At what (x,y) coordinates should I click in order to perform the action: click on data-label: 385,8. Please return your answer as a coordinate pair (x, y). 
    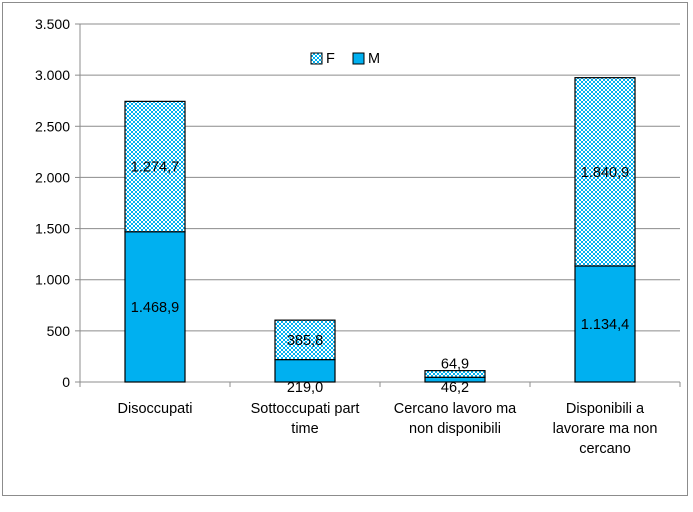
    Looking at the image, I should click on (305, 341).